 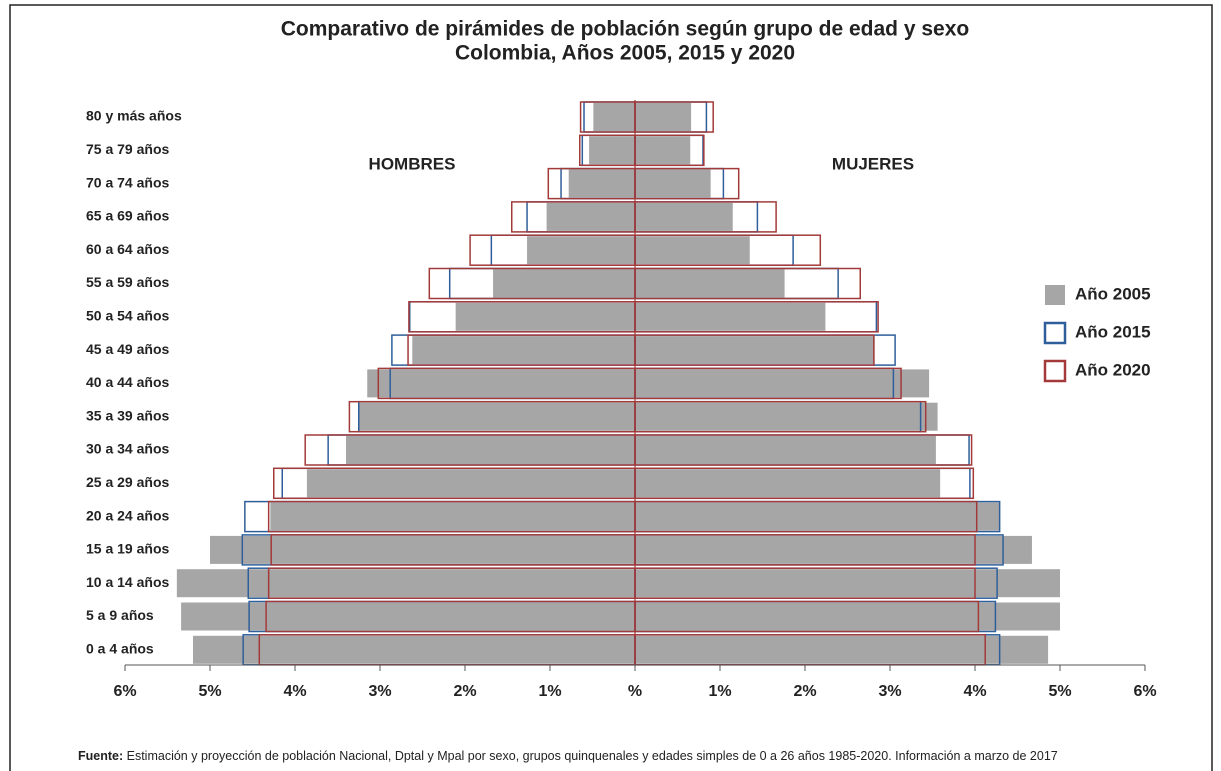 What do you see at coordinates (873, 163) in the screenshot?
I see `right-label: MUJERES` at bounding box center [873, 163].